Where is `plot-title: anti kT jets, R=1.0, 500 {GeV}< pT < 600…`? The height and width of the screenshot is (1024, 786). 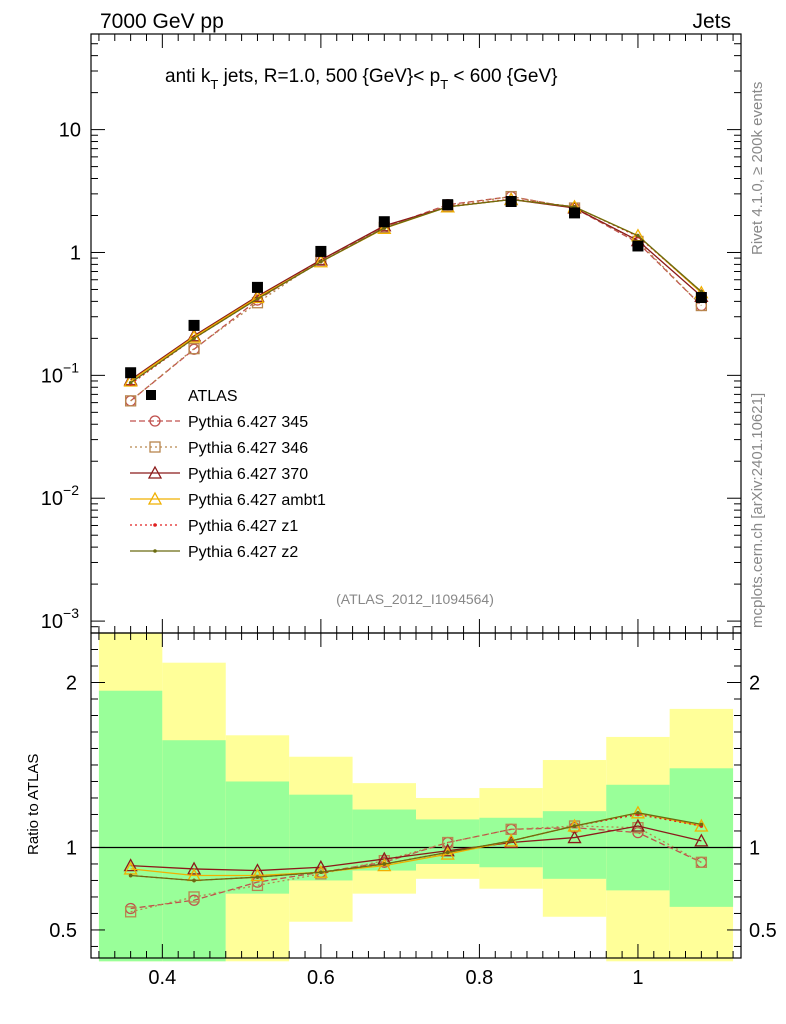
plot-title: anti kT jets, R=1.0, 500 {GeV}< pT < 600… is located at coordinates (361, 79).